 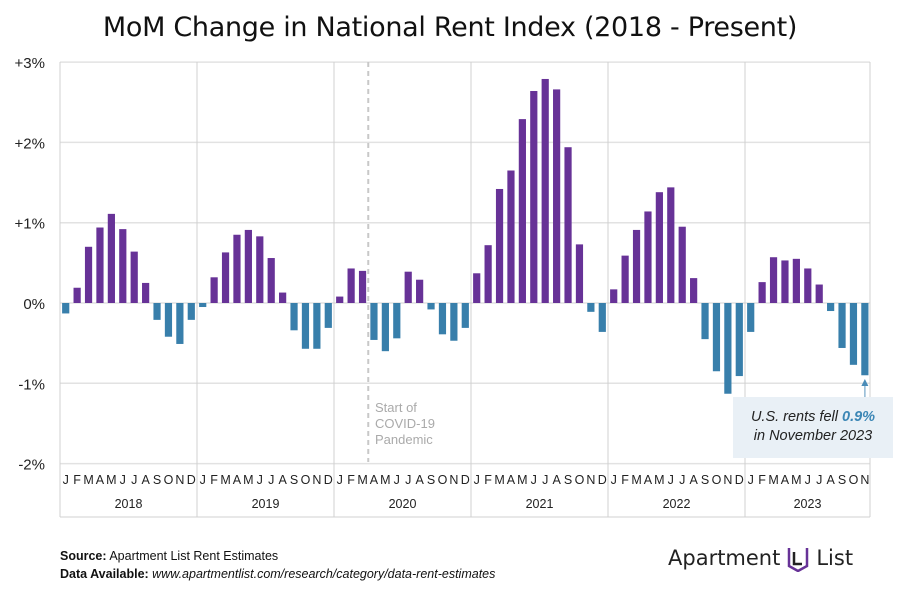 I want to click on source-label: Source:, so click(x=83, y=556).